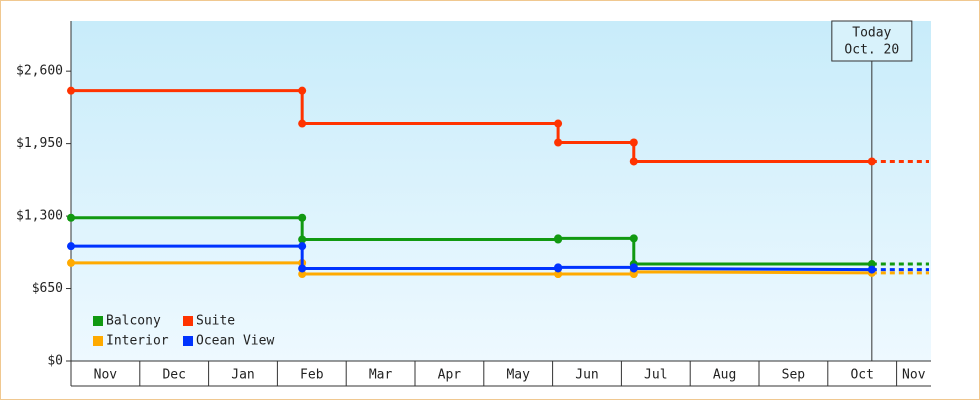  Describe the element at coordinates (39, 71) in the screenshot. I see `y-tick-label: $2,600` at that location.